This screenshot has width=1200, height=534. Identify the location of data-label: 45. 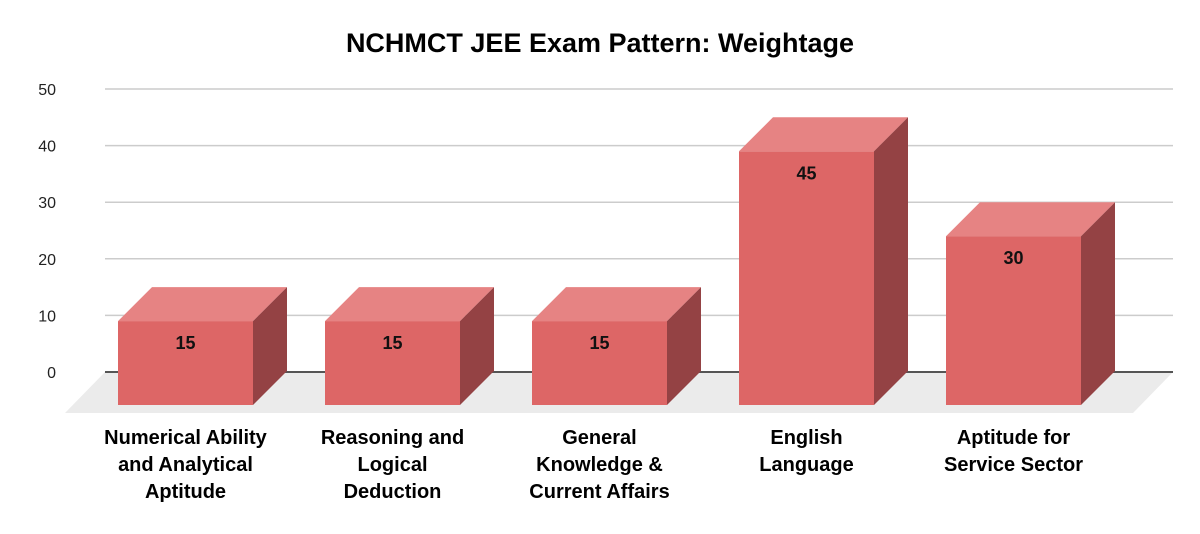
(806, 173).